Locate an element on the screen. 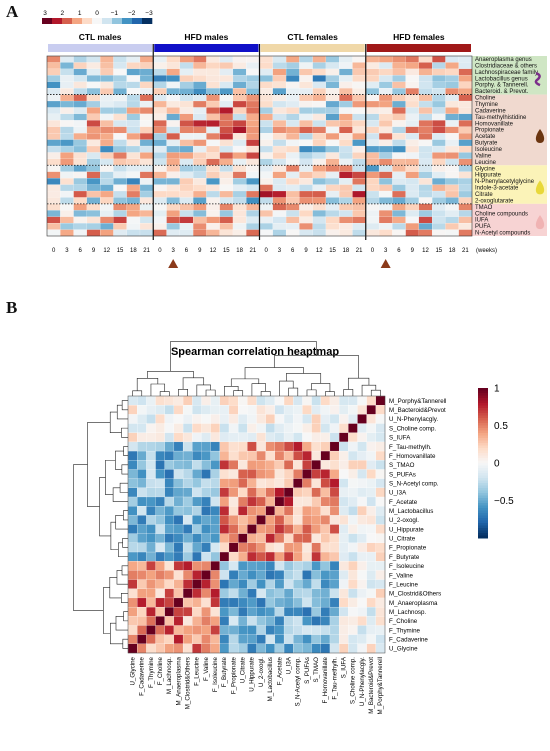 This screenshot has width=550, height=751. row-label: F_Cadaverine is located at coordinates (408, 640).